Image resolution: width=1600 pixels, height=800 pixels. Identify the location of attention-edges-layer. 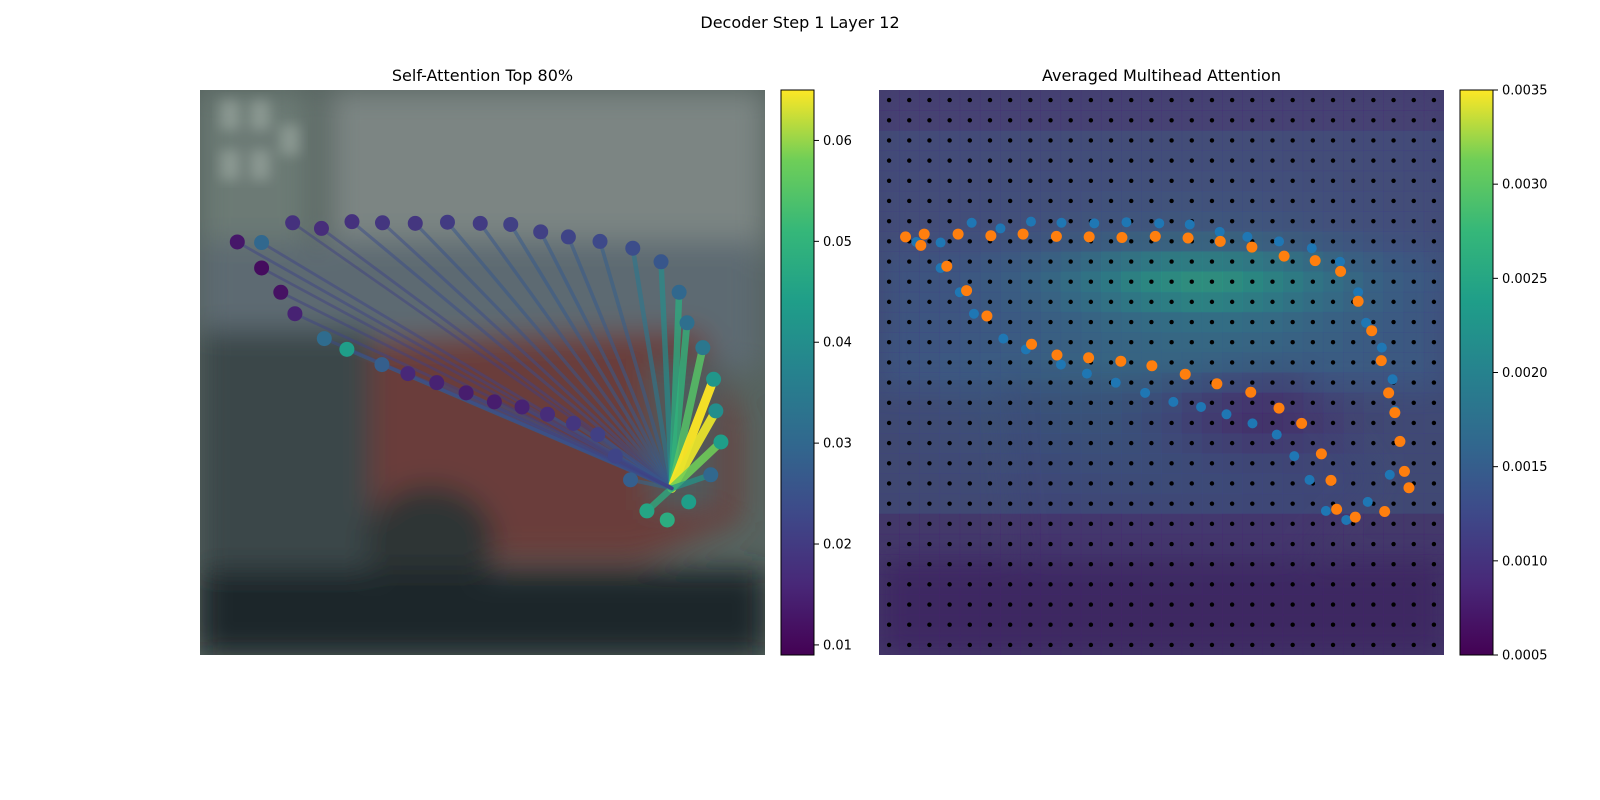
(480, 367).